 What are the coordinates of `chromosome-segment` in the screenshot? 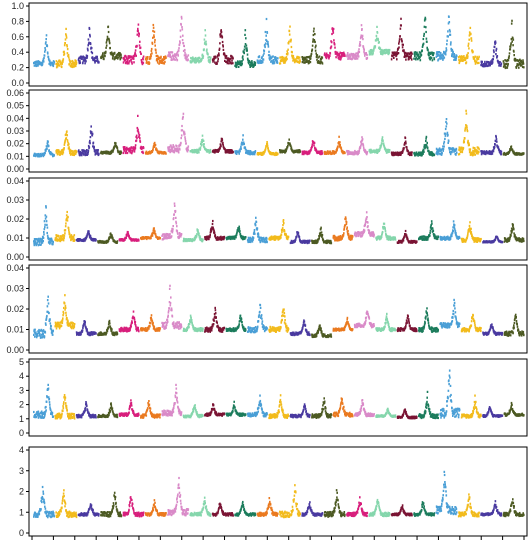 It's located at (43, 226).